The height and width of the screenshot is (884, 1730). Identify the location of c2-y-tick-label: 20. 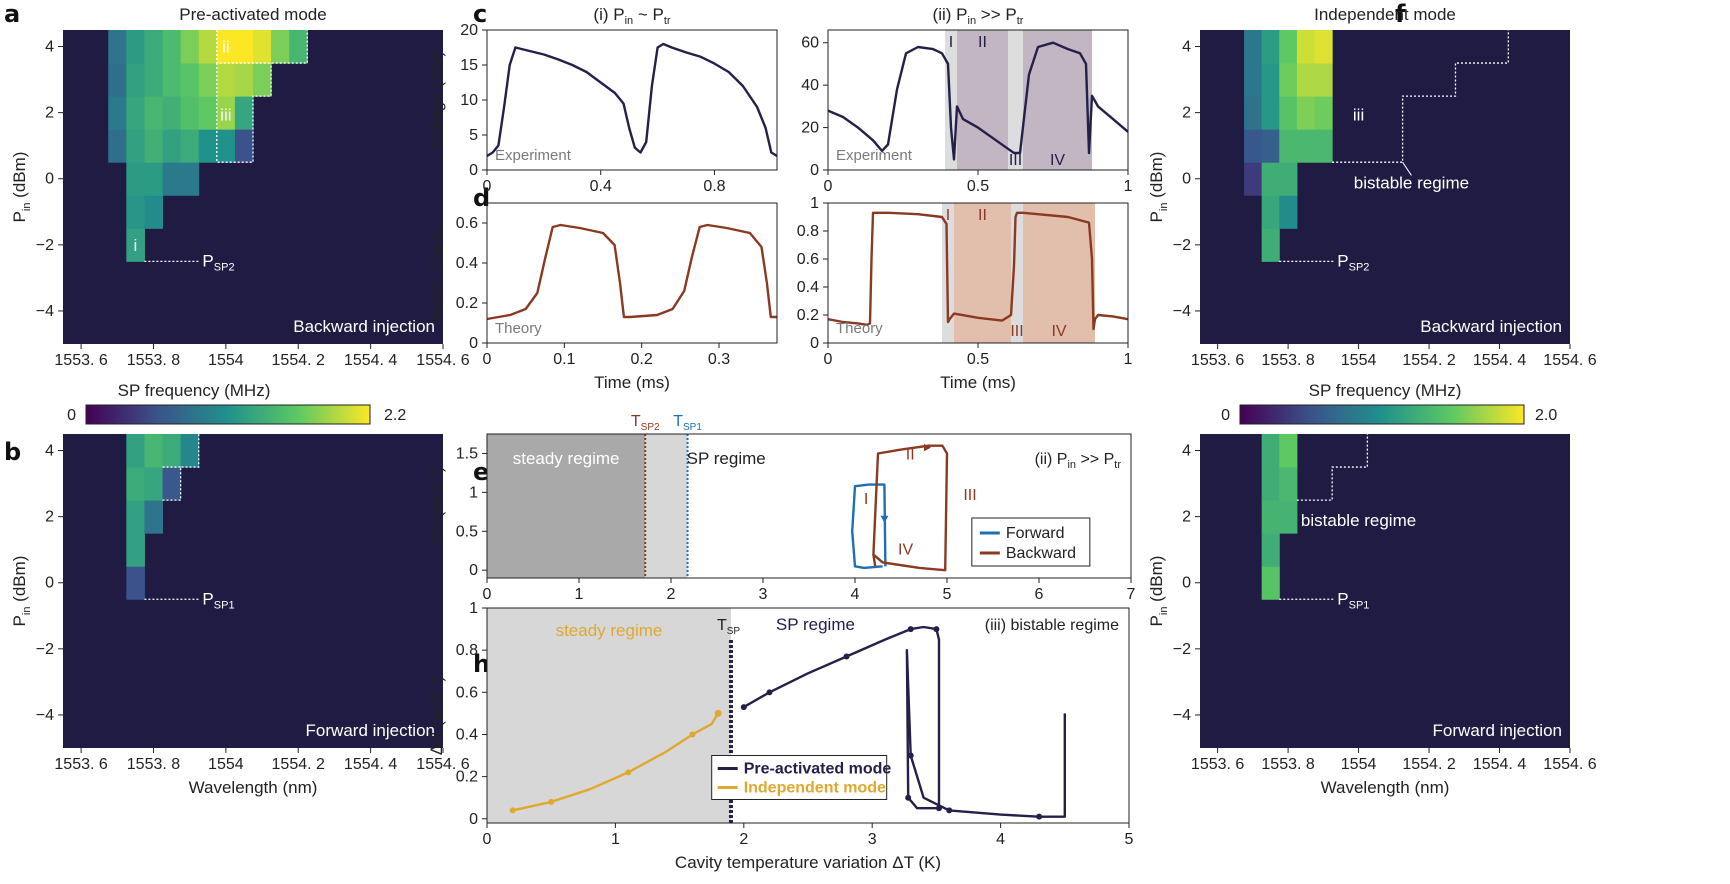
(810, 128).